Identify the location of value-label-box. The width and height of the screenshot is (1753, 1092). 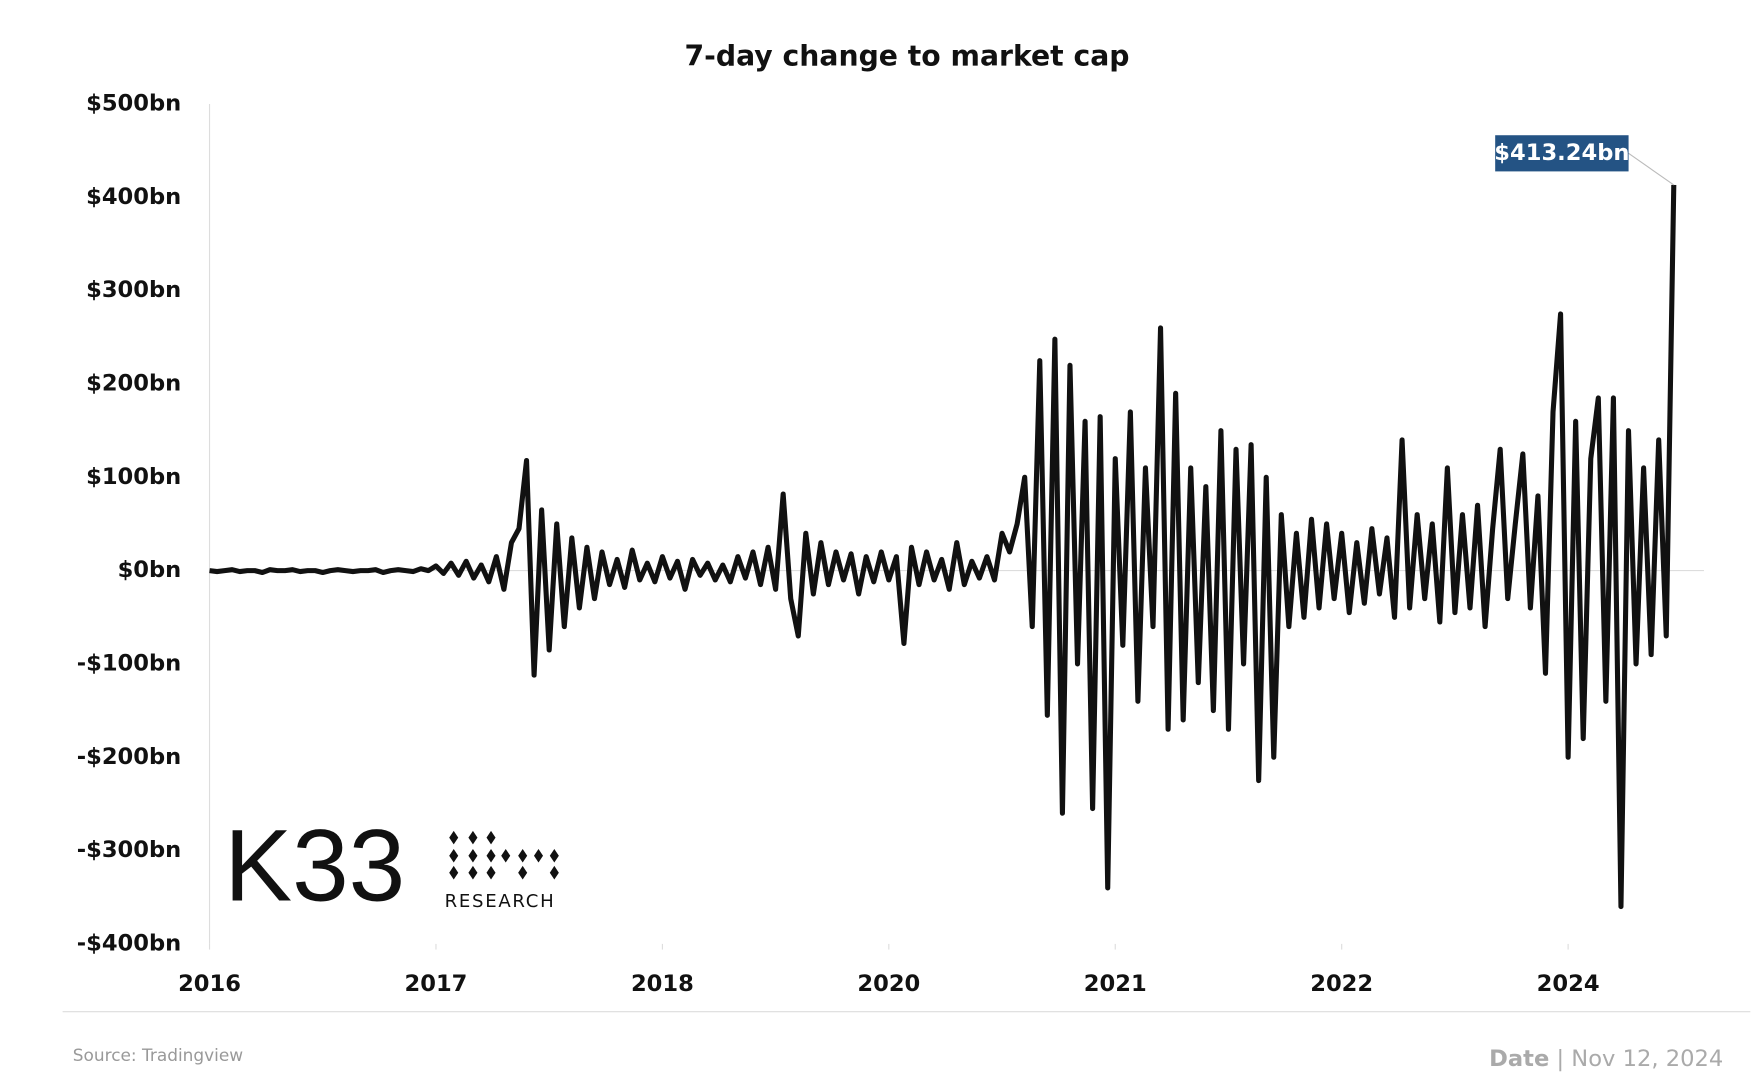
(1562, 153).